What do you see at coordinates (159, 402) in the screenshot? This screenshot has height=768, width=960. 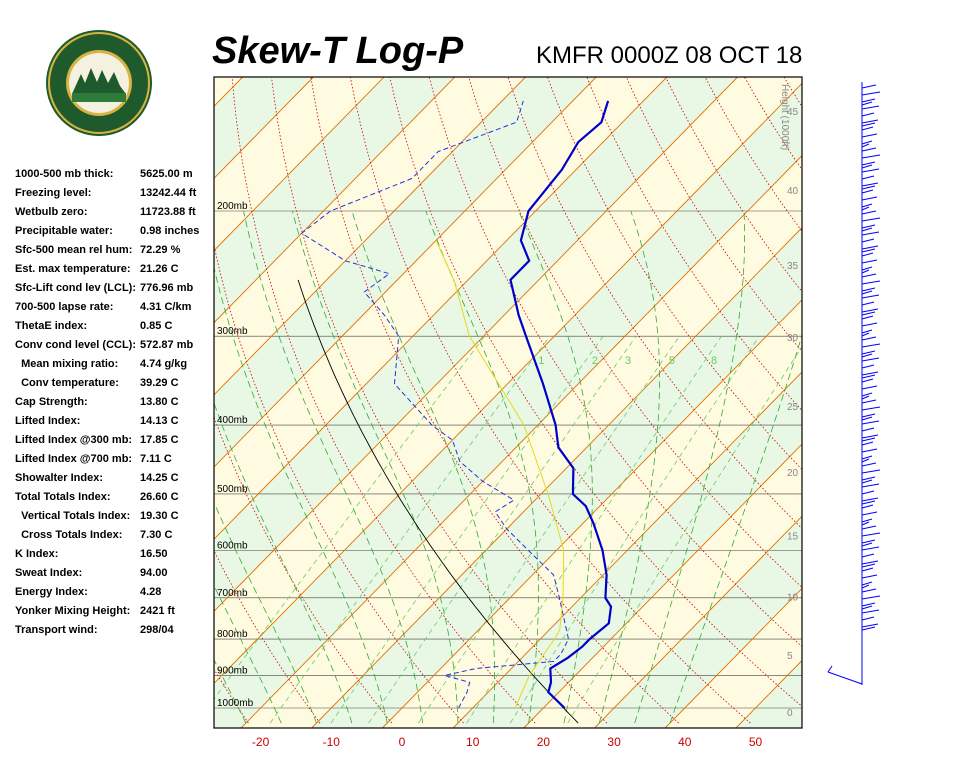 I see `stat-value: 13.80 C` at bounding box center [159, 402].